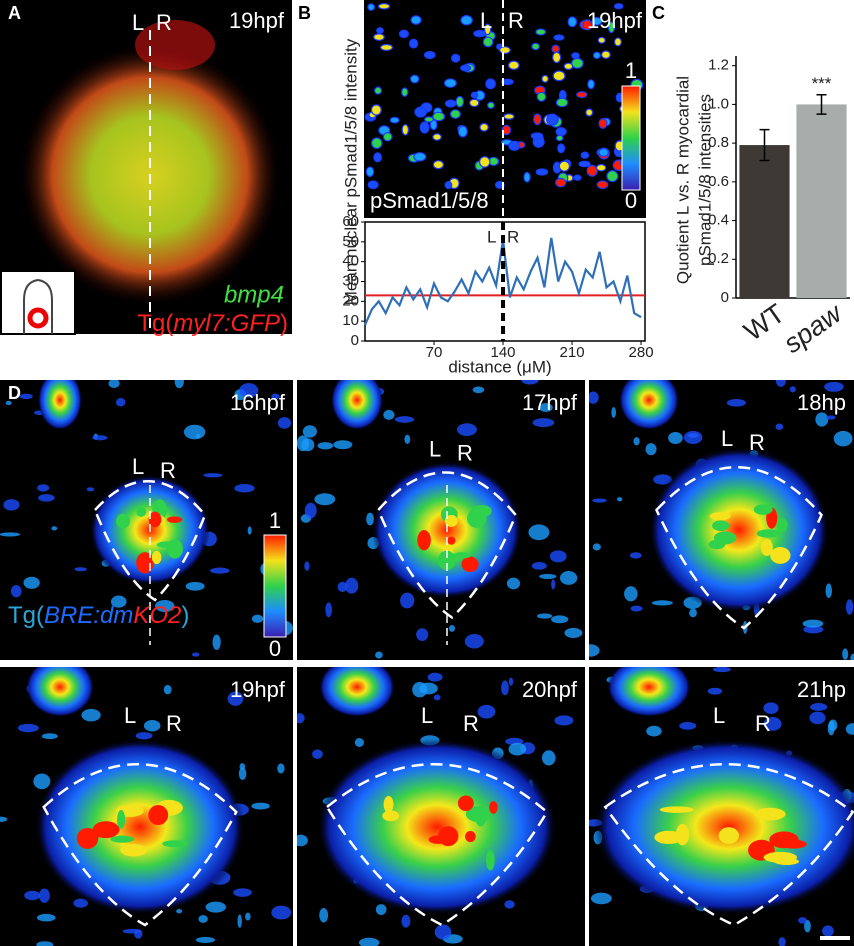 The width and height of the screenshot is (854, 946). Describe the element at coordinates (350, 241) in the screenshot. I see `y-tick-label: 50` at that location.